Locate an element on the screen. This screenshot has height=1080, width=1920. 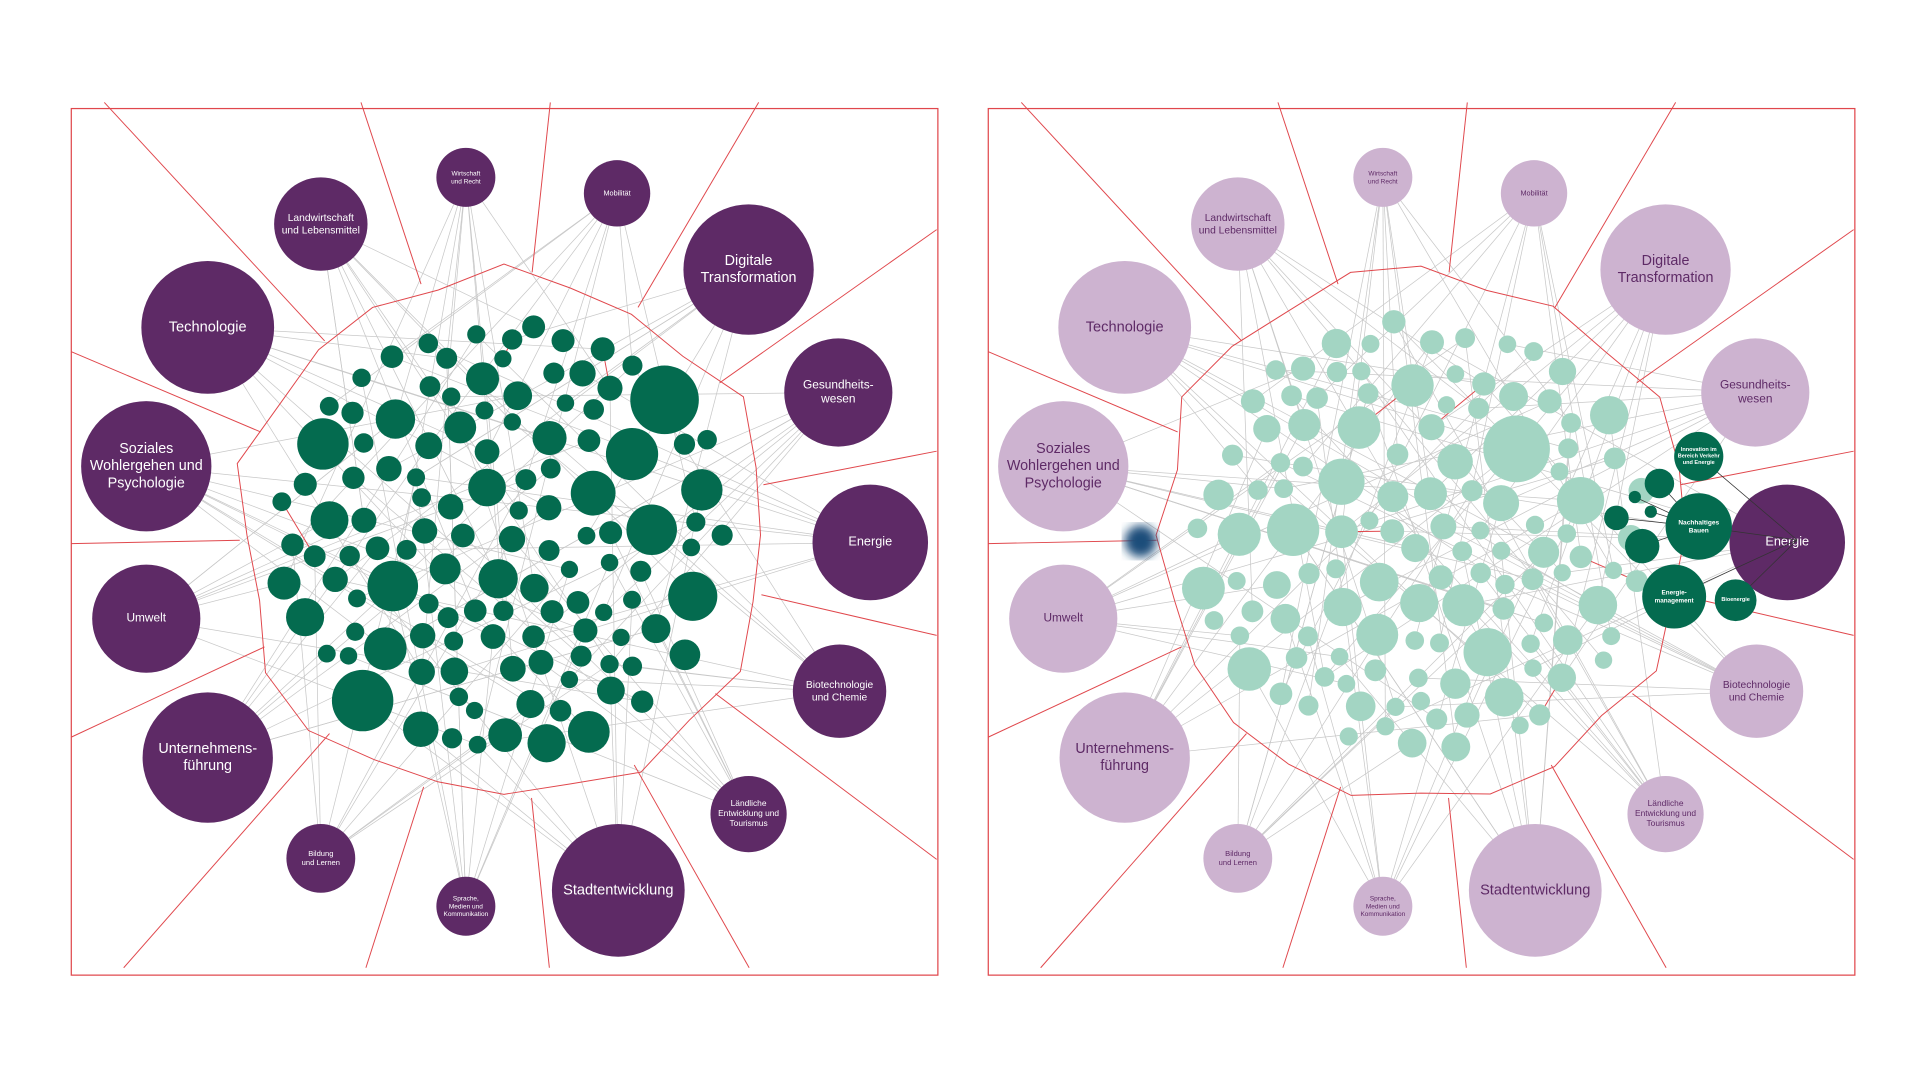
node-label: Biotechnologie und Chemie is located at coordinates (840, 691).